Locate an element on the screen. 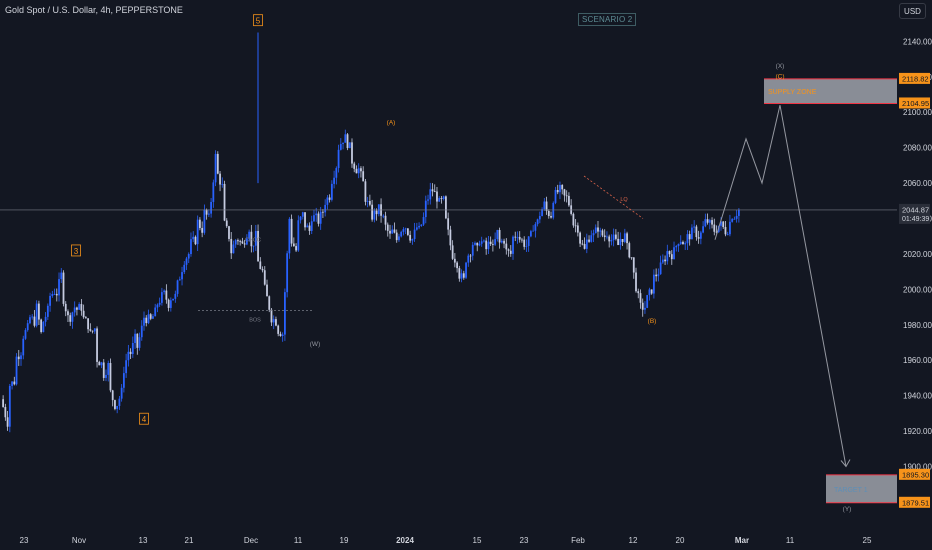 This screenshot has height=550, width=932. currency-button: USD is located at coordinates (912, 11).